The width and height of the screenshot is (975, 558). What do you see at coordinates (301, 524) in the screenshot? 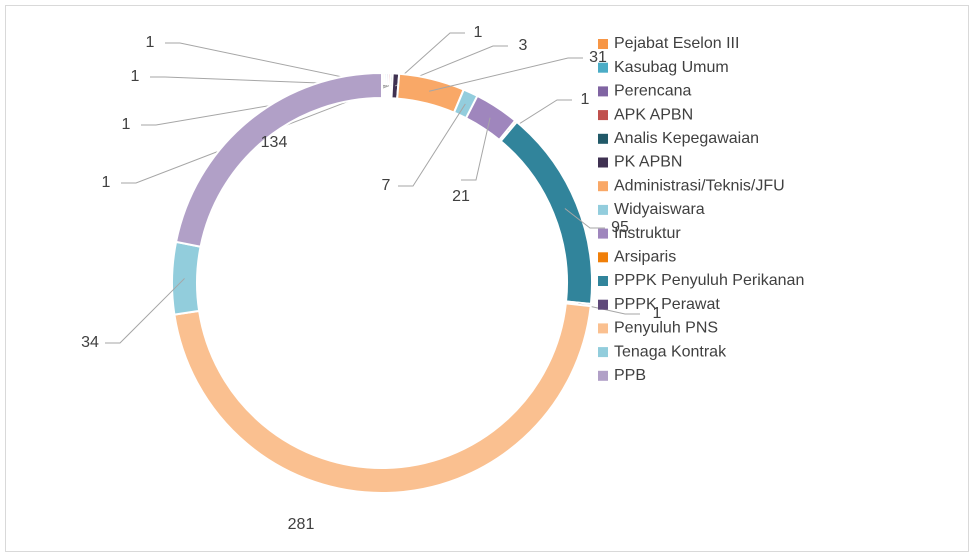
I see `data-label: 281` at bounding box center [301, 524].